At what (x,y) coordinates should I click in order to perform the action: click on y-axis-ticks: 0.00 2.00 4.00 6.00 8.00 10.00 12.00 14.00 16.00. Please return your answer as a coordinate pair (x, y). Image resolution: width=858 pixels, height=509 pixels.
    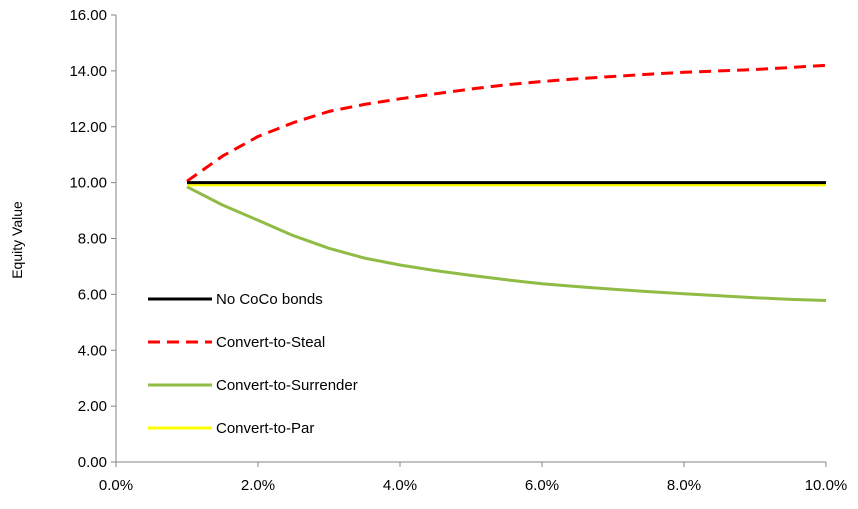
    Looking at the image, I should click on (92, 239).